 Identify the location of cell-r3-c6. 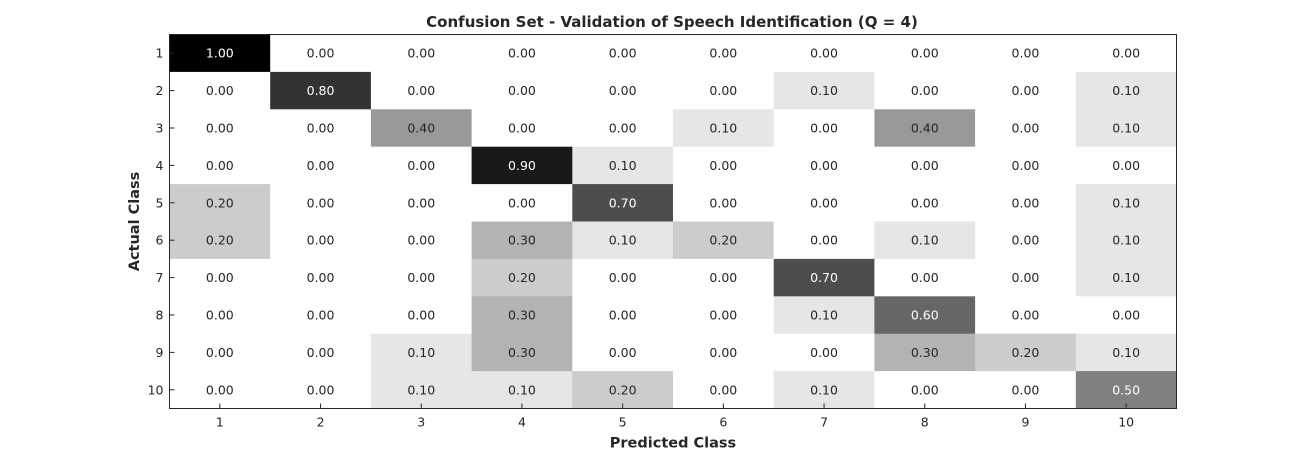
(724, 128).